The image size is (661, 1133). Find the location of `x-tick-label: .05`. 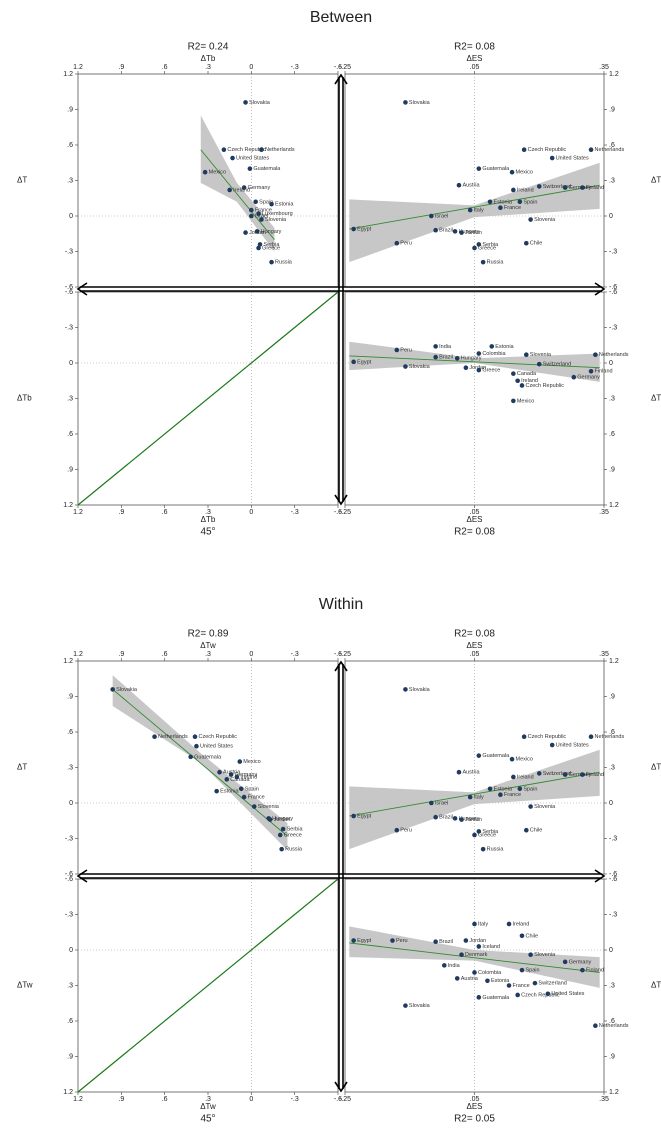

x-tick-label: .05 is located at coordinates (475, 67).